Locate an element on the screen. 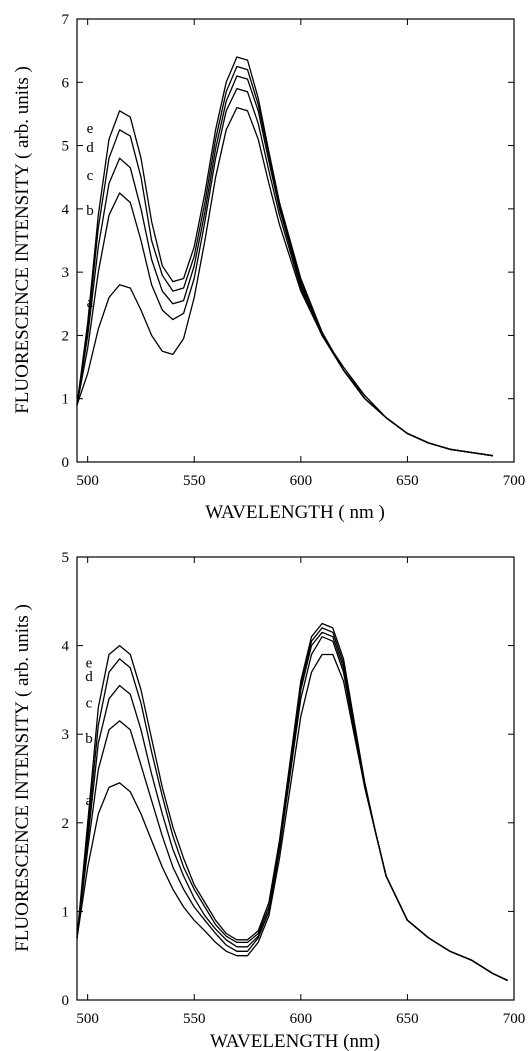 This screenshot has width=529, height=1051. x-axis-title: WAVELENGTH ( nm ) is located at coordinates (295, 512).